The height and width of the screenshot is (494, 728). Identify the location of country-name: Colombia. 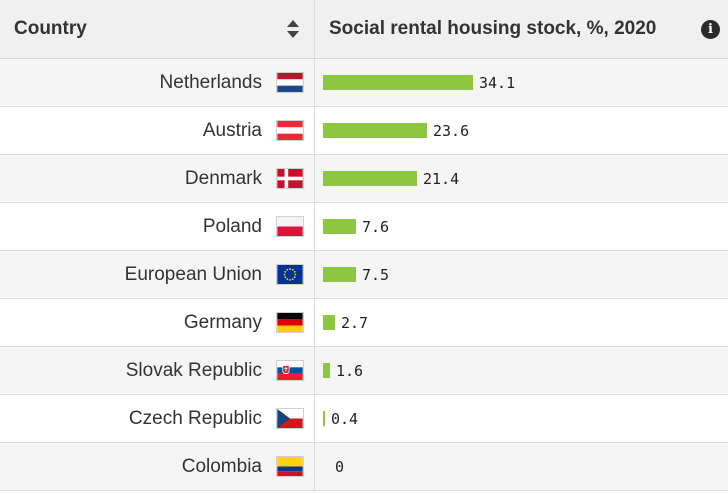
(221, 466).